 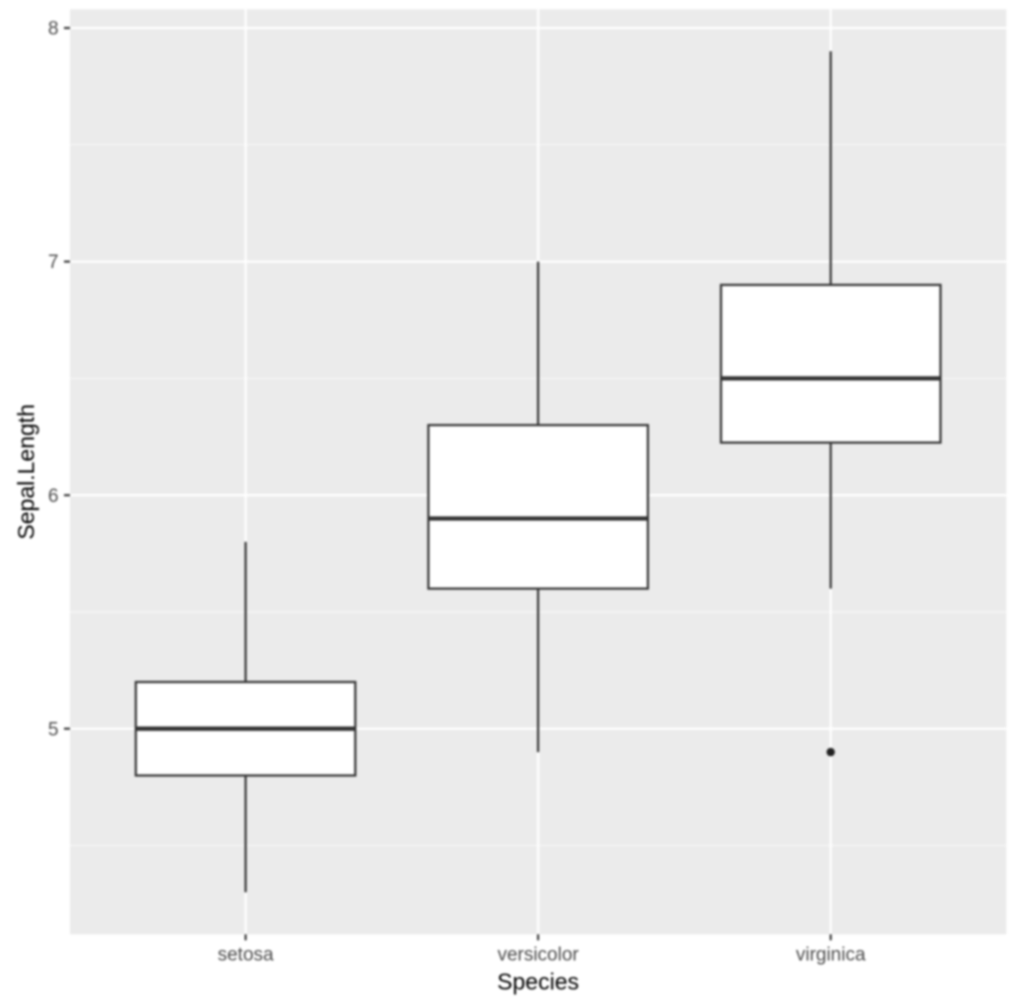 What do you see at coordinates (53, 729) in the screenshot?
I see `svg-text: 5` at bounding box center [53, 729].